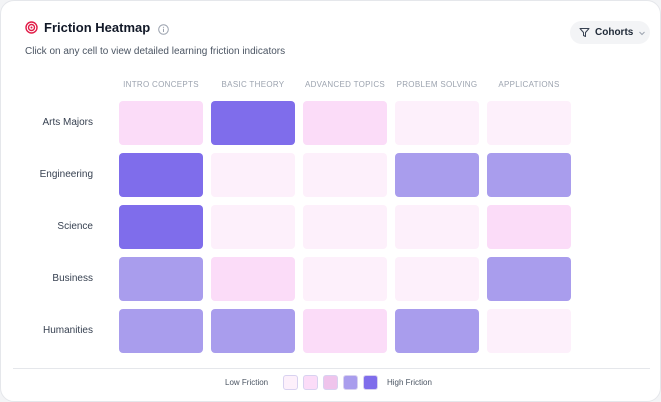  What do you see at coordinates (437, 84) in the screenshot?
I see `column-header: PROBLEM SOLVING` at bounding box center [437, 84].